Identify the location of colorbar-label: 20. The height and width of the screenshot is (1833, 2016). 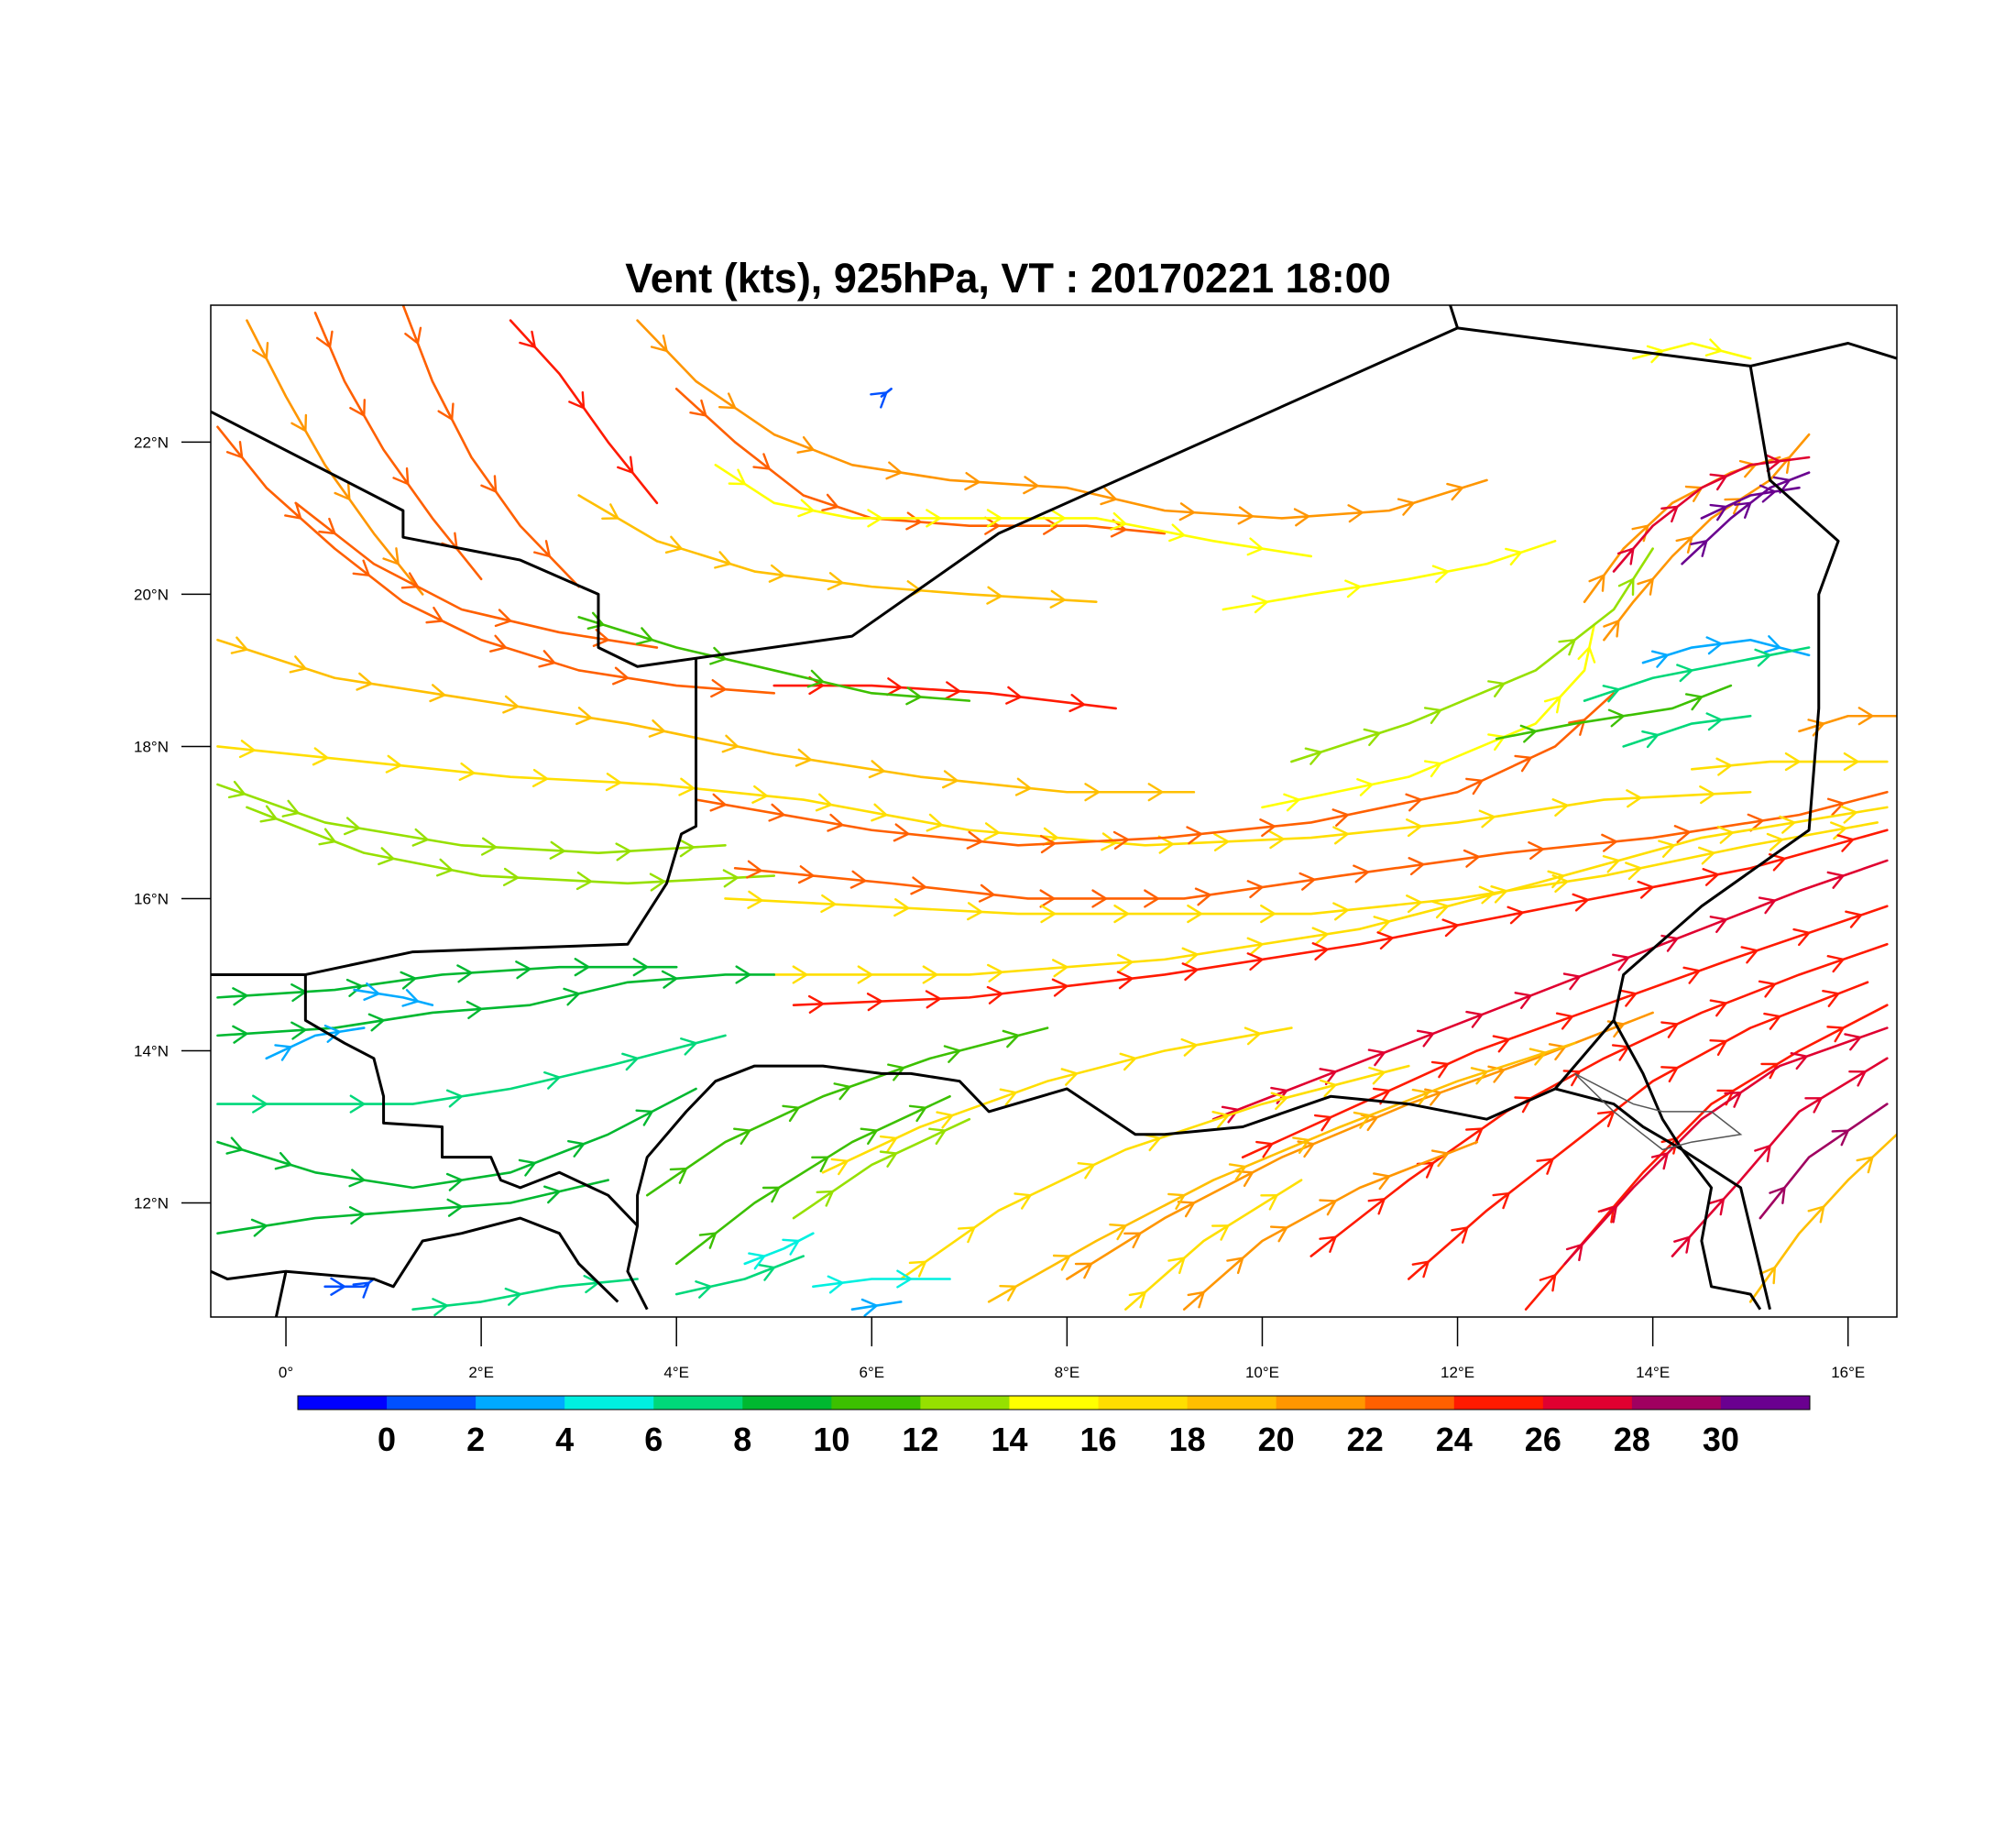
(1276, 1439).